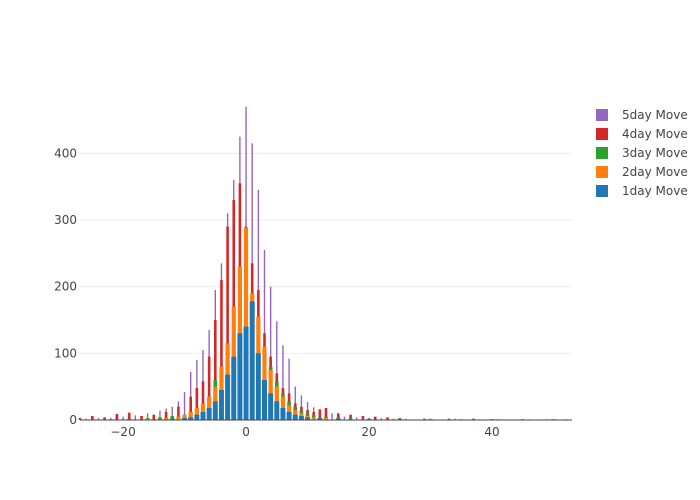 This screenshot has width=700, height=500. What do you see at coordinates (368, 432) in the screenshot?
I see `x-tick-label: 20` at bounding box center [368, 432].